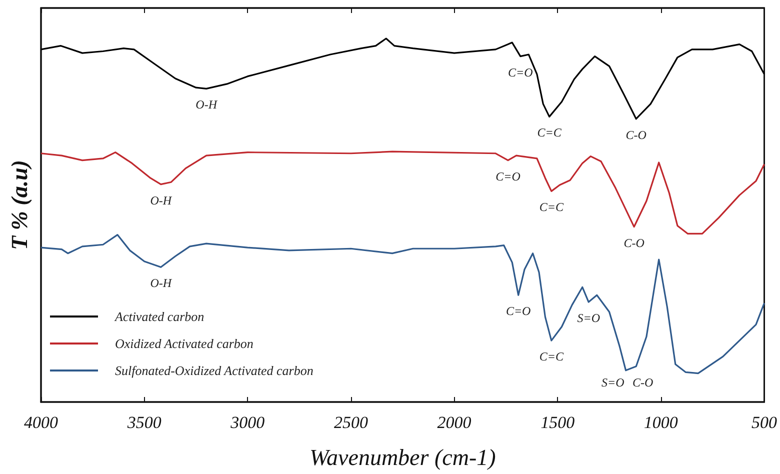  I want to click on x-tick-label: 3000, so click(248, 422).